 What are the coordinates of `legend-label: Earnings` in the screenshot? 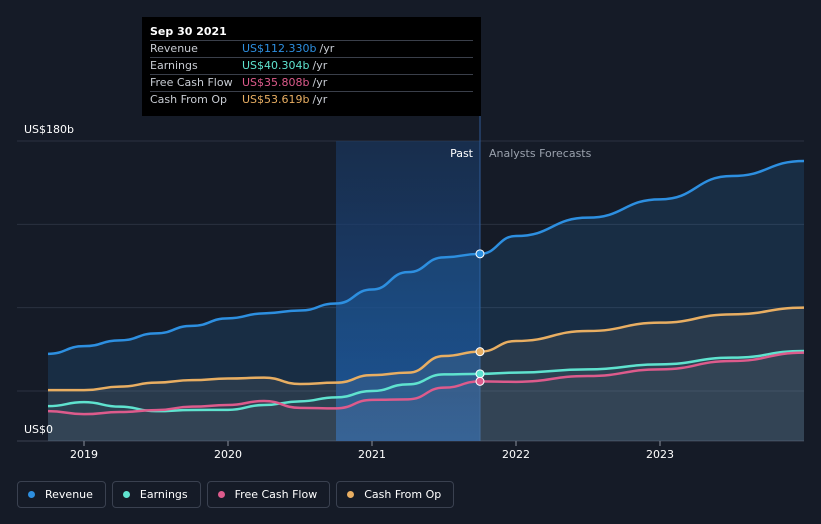 It's located at (163, 494).